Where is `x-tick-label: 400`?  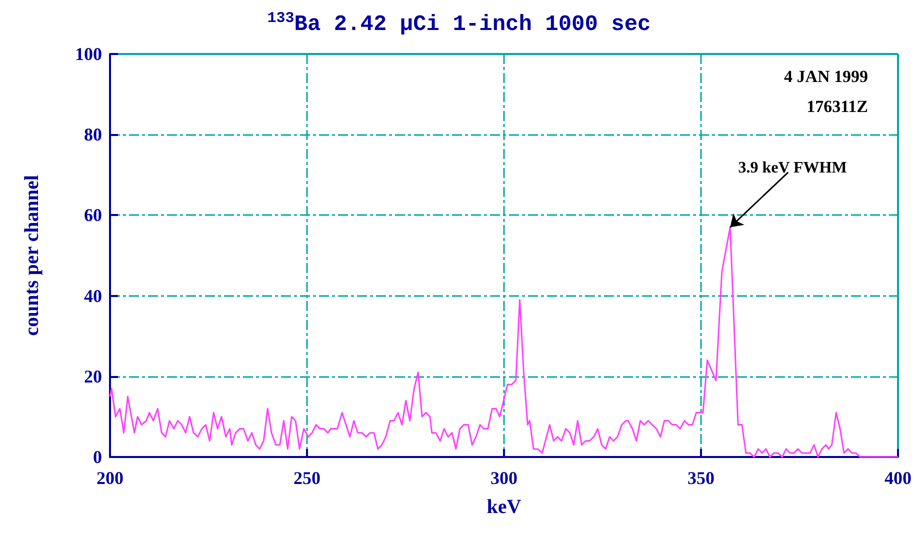
x-tick-label: 400 is located at coordinates (898, 478).